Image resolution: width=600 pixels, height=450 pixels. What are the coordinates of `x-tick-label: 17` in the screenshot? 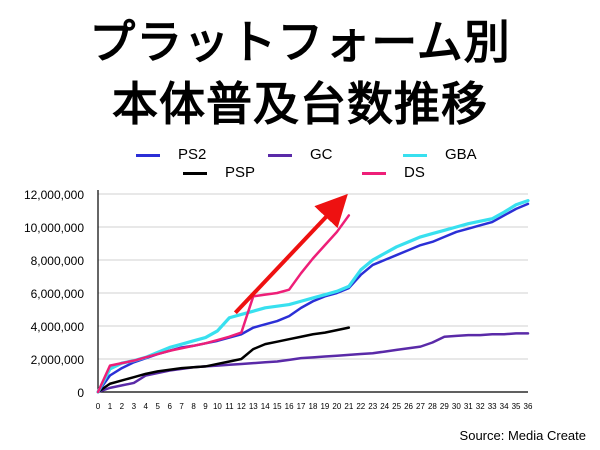 It's located at (301, 406).